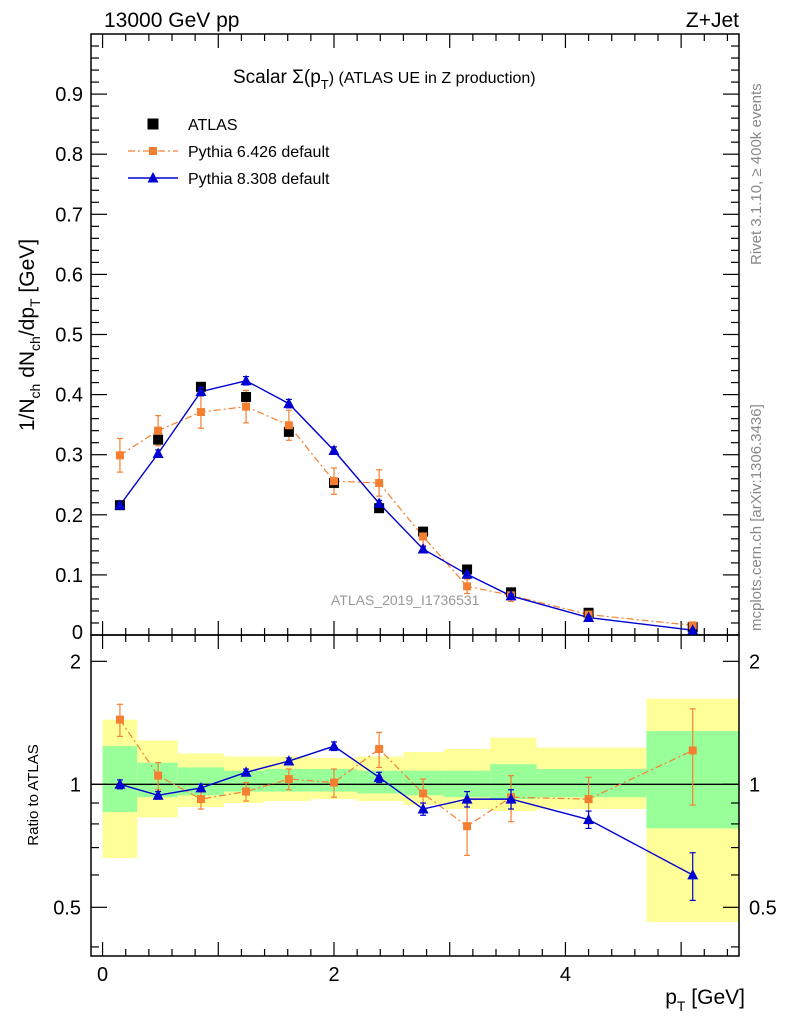 Image resolution: width=786 pixels, height=1024 pixels. Describe the element at coordinates (565, 975) in the screenshot. I see `x-tick-label: 4` at that location.